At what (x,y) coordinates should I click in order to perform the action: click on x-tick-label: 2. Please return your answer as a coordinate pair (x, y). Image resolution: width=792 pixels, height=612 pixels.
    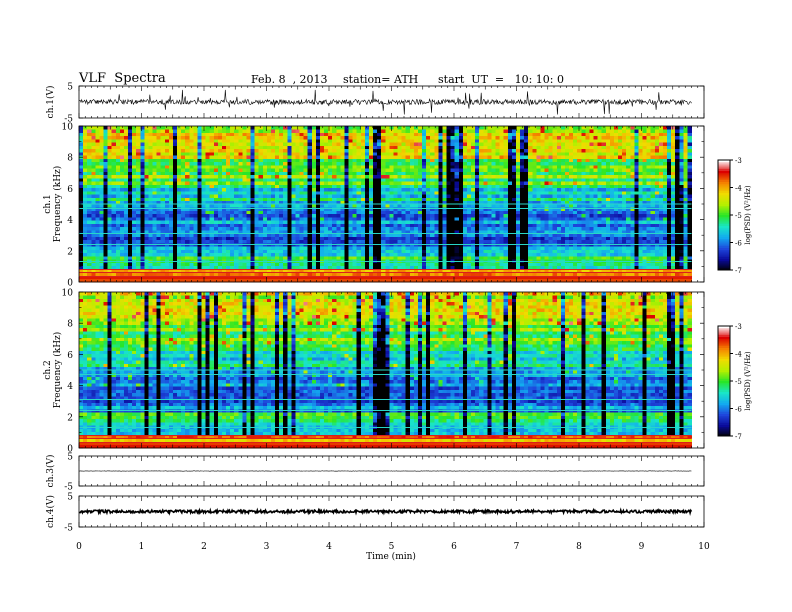
    Looking at the image, I should click on (204, 547).